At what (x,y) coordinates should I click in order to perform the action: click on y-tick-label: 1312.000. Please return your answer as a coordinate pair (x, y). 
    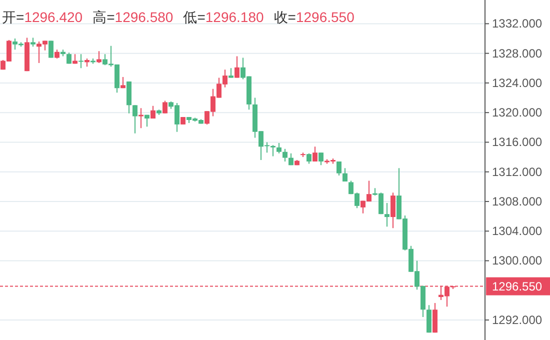
    Looking at the image, I should click on (517, 171).